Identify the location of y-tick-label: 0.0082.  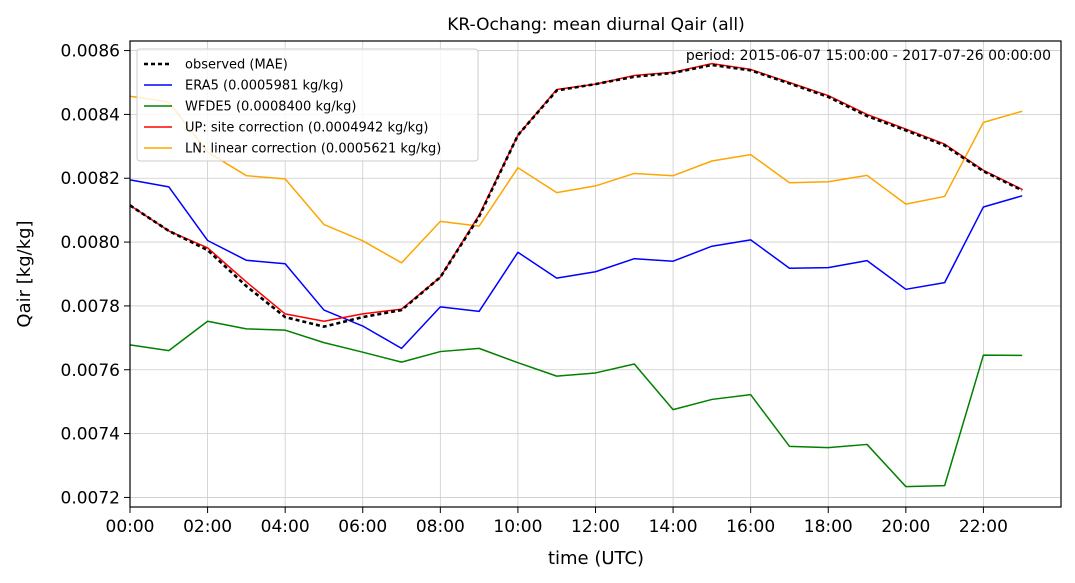
(90, 179).